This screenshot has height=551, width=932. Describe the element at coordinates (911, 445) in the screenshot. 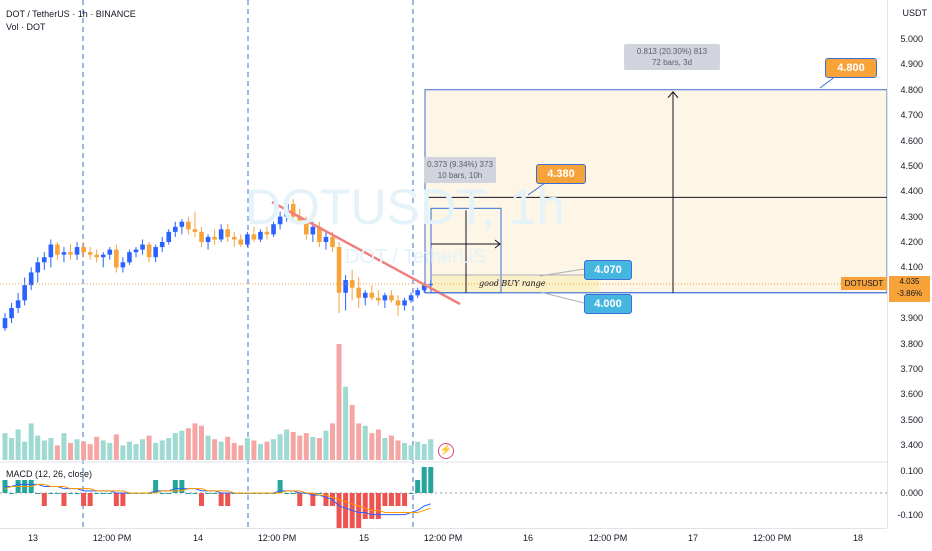

I see `price-tick: 3.400` at that location.